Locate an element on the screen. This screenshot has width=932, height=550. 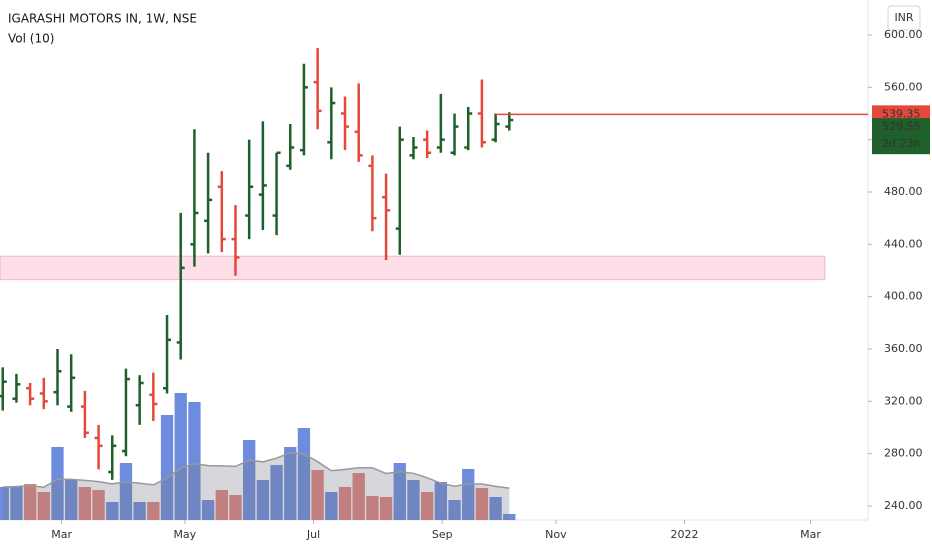
y-tick-label: 400.00 is located at coordinates (903, 296).